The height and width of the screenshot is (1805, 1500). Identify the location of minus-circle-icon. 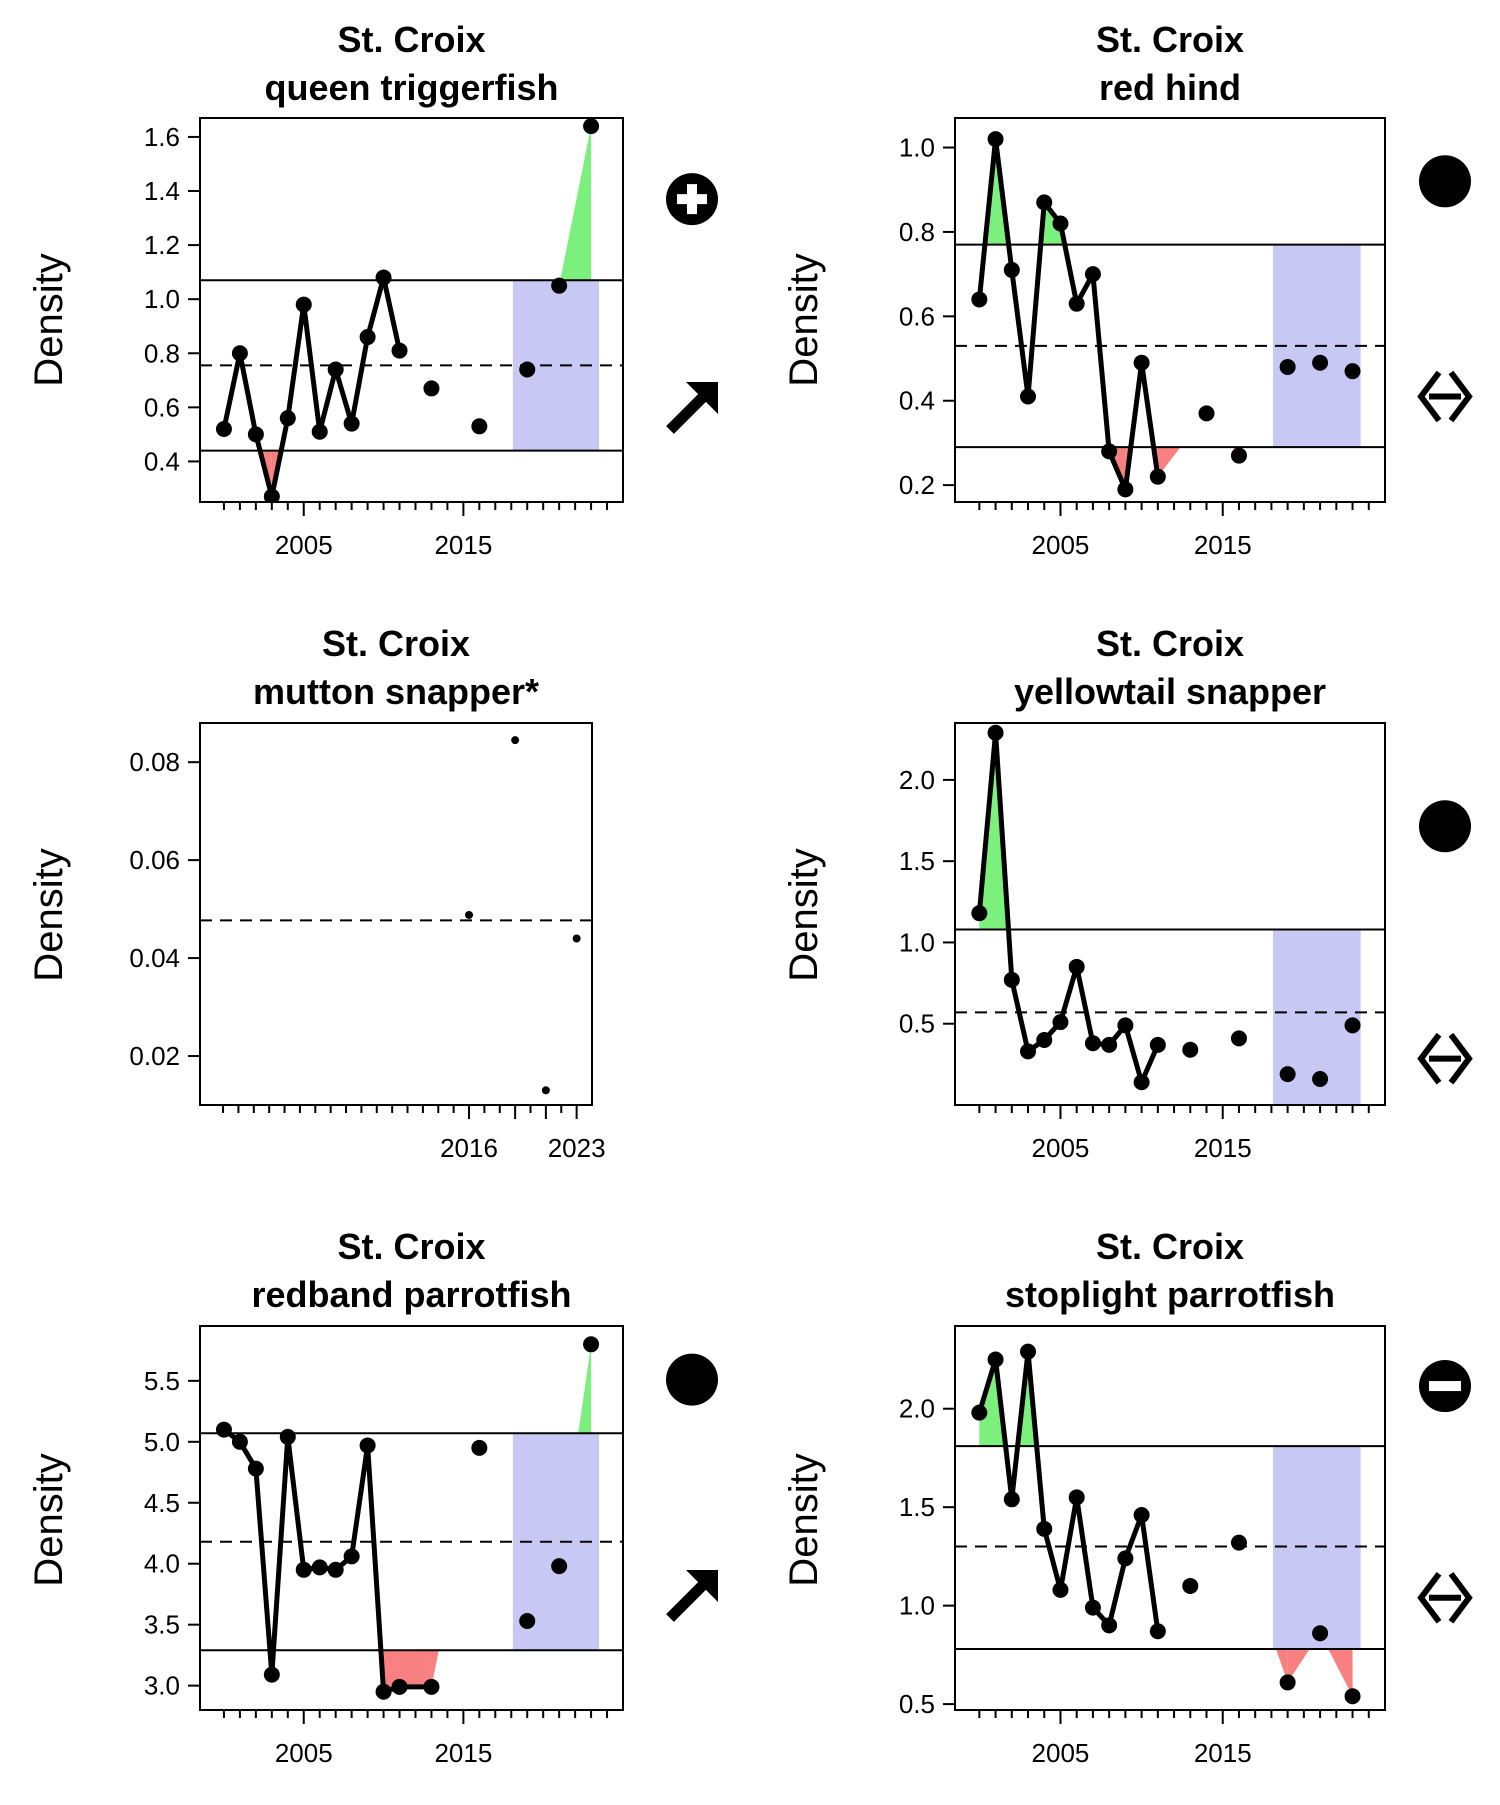
(1445, 1386).